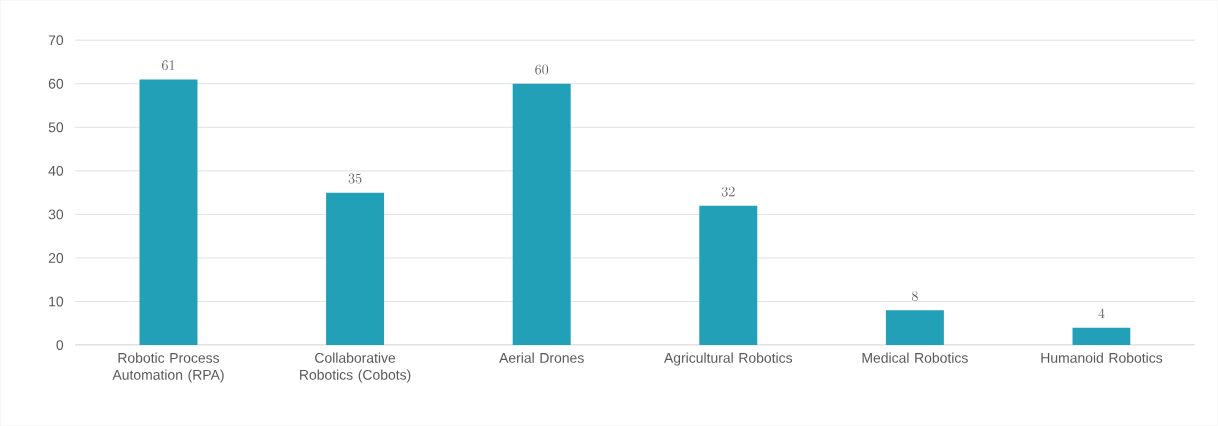 The height and width of the screenshot is (426, 1218). Describe the element at coordinates (728, 191) in the screenshot. I see `data-label: 32` at that location.